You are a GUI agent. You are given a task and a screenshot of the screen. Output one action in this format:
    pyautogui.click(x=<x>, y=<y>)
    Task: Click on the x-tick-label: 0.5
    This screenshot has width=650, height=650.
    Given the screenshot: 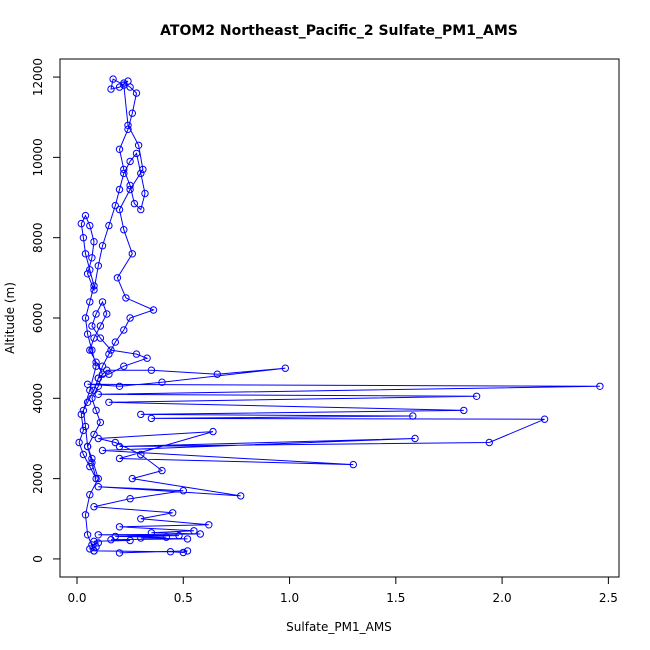 What is the action you would take?
    pyautogui.click(x=183, y=598)
    